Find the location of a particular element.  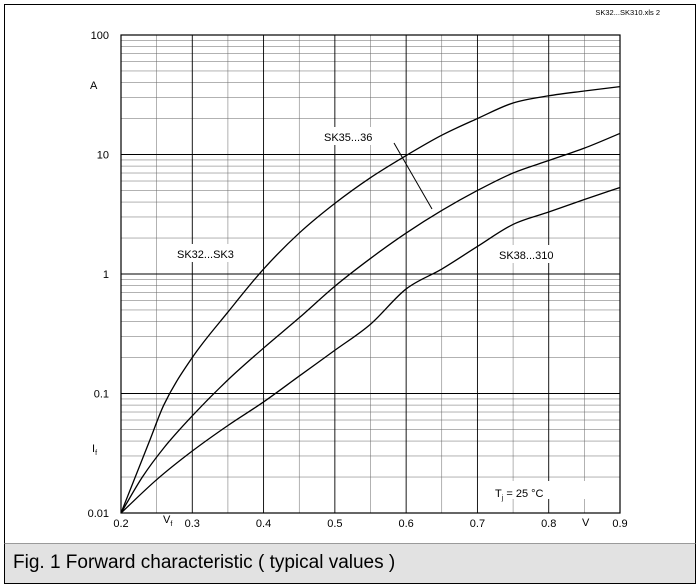

series-label-sk35-bg is located at coordinates (354, 136).